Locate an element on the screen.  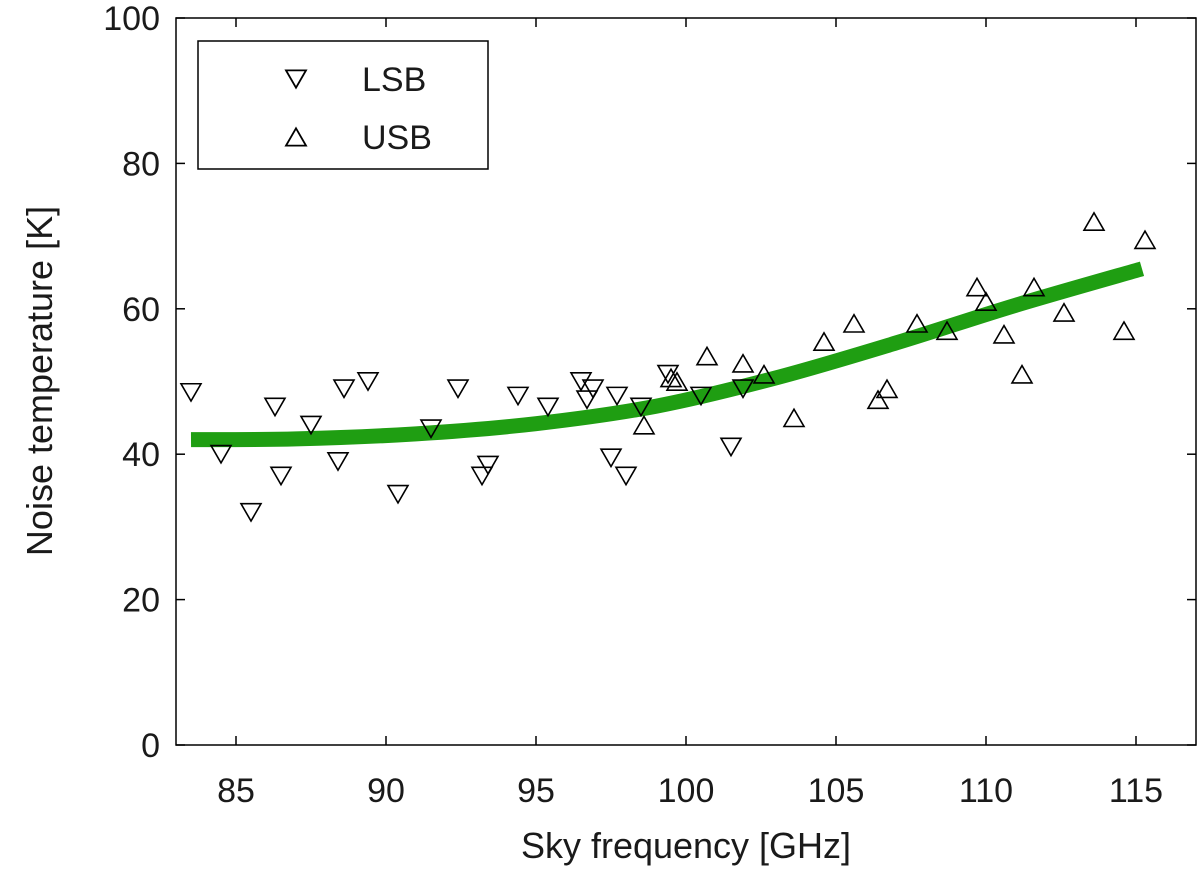
x-tick-label: 90 is located at coordinates (386, 791).